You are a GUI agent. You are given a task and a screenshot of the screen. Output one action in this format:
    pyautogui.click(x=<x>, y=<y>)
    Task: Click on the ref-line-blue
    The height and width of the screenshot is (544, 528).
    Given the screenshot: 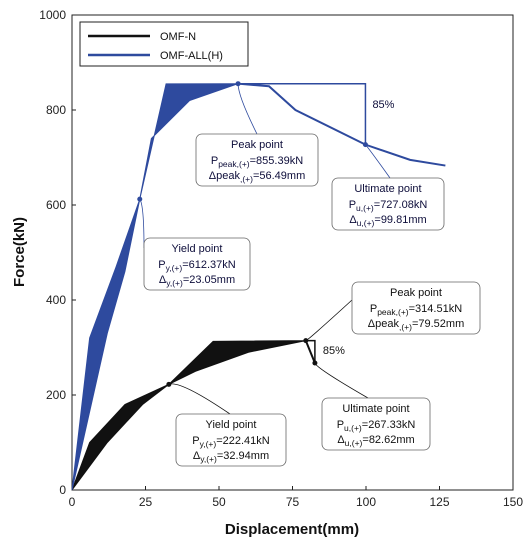 What is the action you would take?
    pyautogui.click(x=302, y=113)
    